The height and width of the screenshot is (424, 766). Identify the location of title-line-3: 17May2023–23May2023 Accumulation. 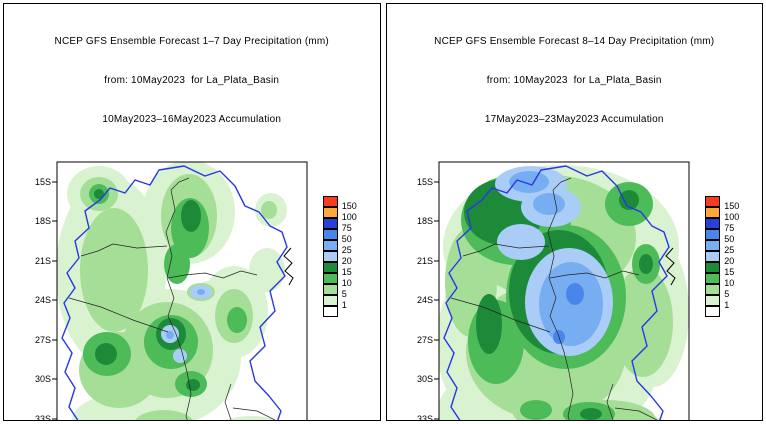
(574, 119).